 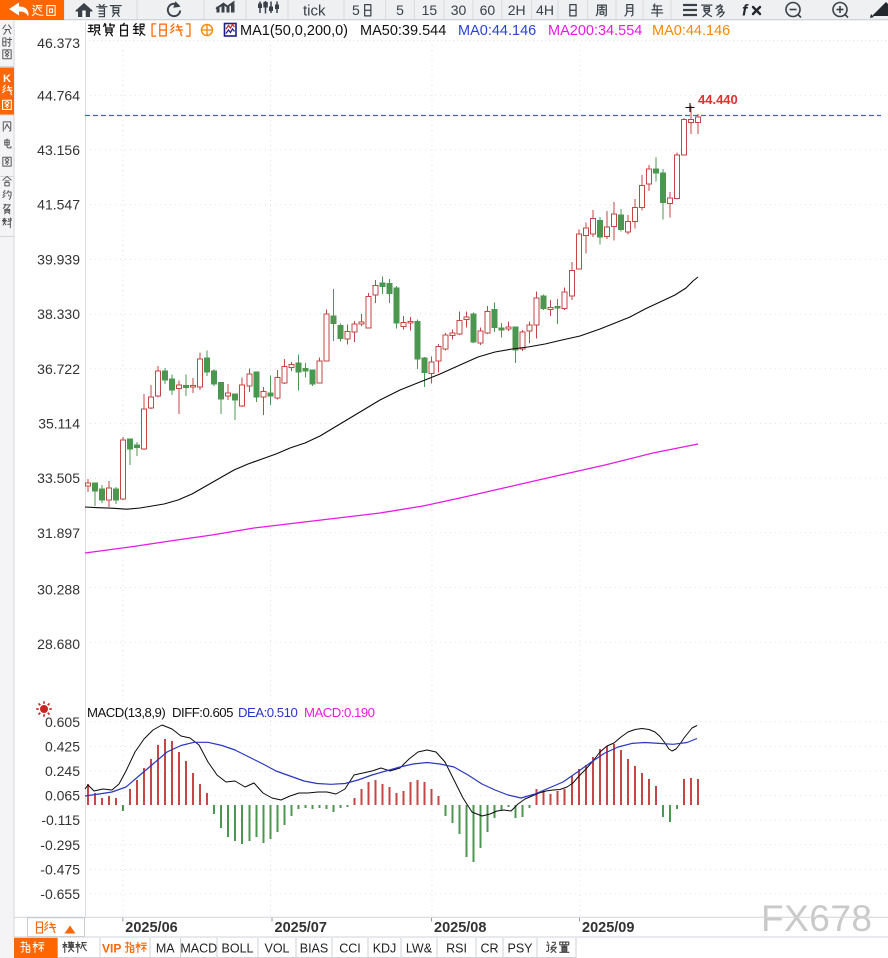 I want to click on svg-text: 35.114, so click(x=59, y=424).